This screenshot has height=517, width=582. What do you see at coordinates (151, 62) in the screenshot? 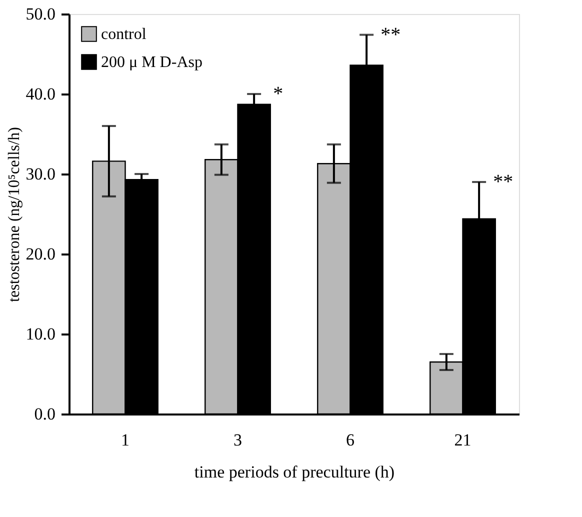
I see `legend-label: 200 μ M D-Asp` at bounding box center [151, 62].